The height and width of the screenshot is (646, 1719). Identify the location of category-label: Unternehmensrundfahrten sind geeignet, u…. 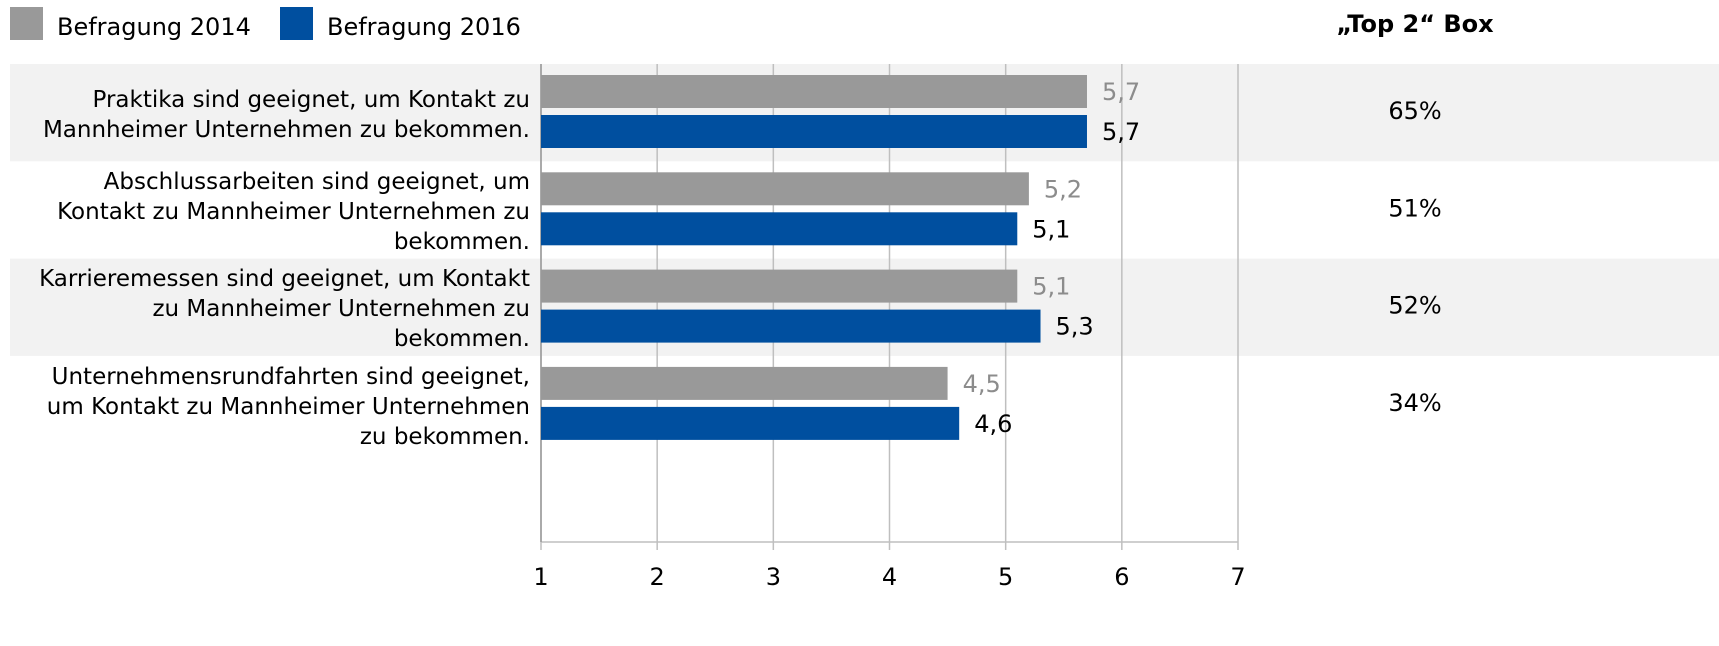
(288, 406).